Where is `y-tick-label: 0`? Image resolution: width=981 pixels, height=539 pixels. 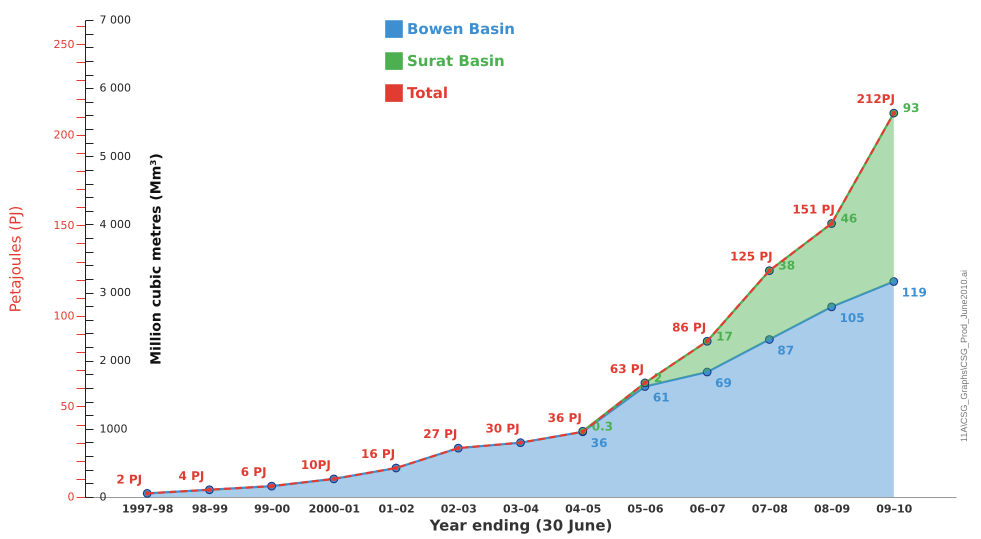 y-tick-label: 0 is located at coordinates (71, 497).